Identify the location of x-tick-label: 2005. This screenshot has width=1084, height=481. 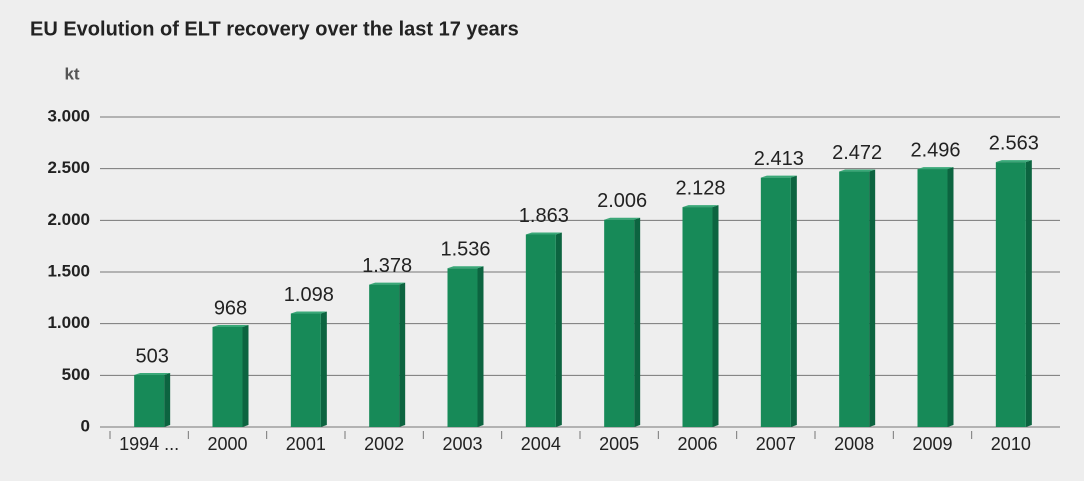
(619, 444).